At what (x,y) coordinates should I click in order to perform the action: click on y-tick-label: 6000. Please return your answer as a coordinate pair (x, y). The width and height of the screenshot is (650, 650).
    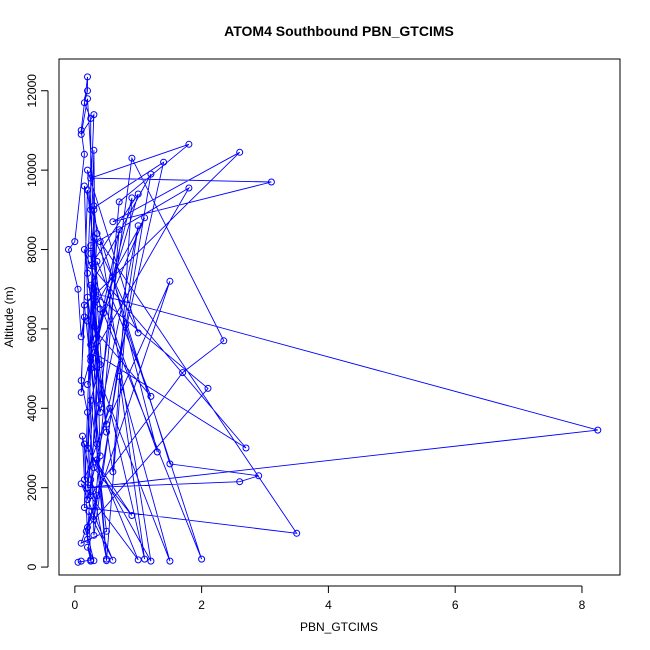
    Looking at the image, I should click on (32, 328).